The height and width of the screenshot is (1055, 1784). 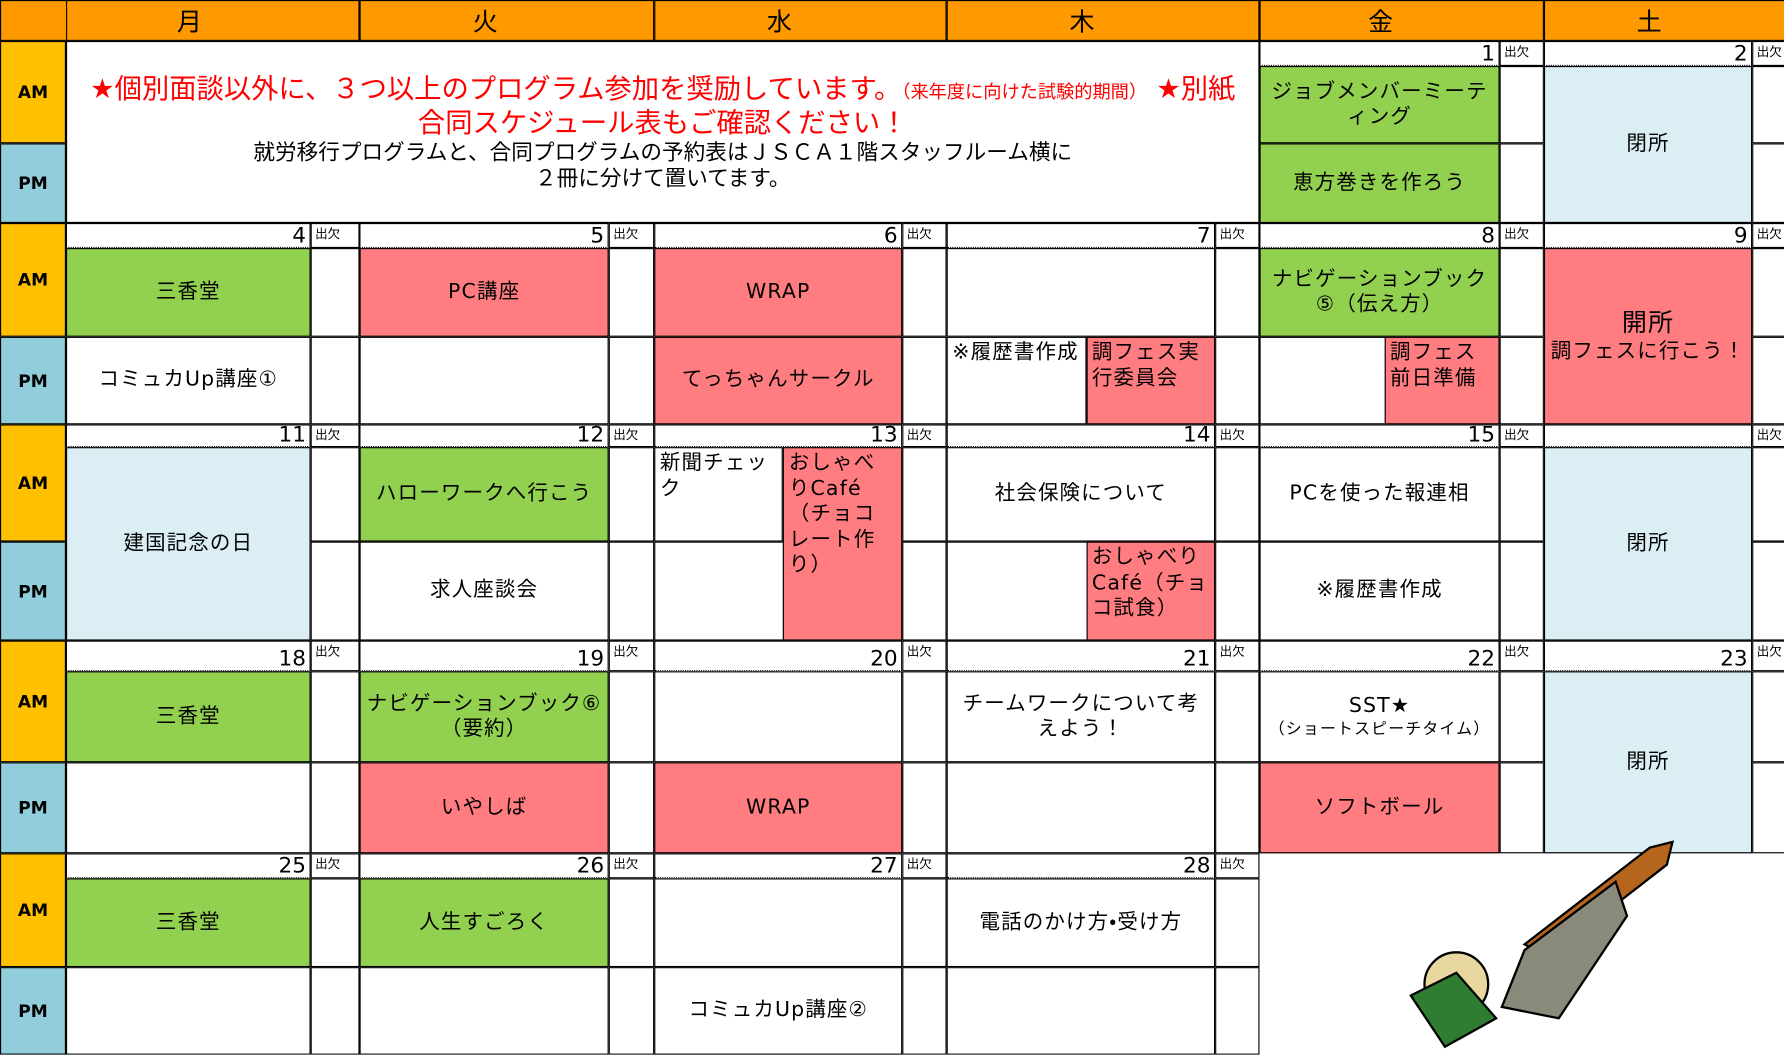 I want to click on date-cell: 25, so click(x=188, y=866).